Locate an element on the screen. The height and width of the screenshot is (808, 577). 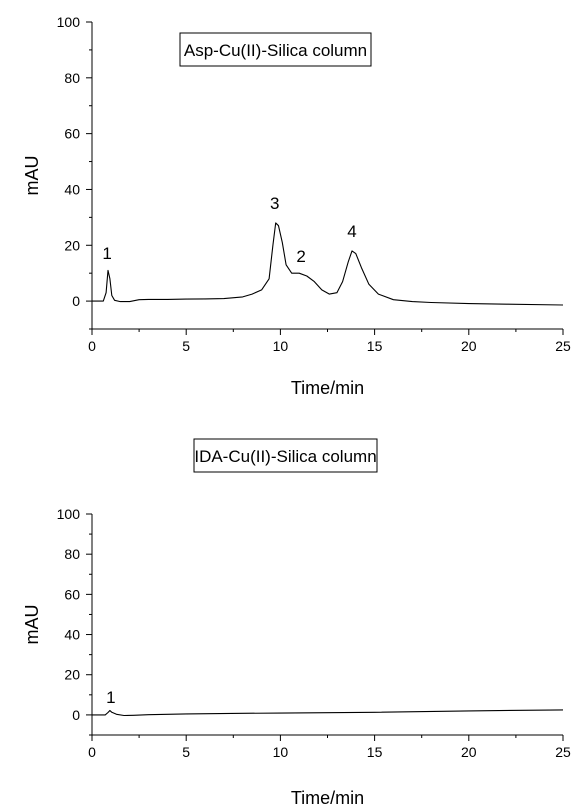
legend-label: Asp-Cu(II)-Silica column is located at coordinates (275, 50).